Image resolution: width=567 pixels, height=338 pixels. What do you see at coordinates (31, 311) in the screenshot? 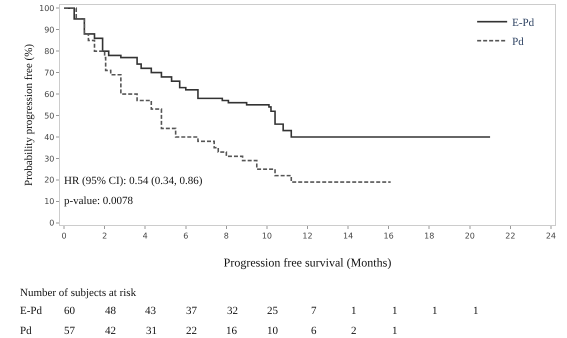
I see `text: E-Pd` at bounding box center [31, 311].